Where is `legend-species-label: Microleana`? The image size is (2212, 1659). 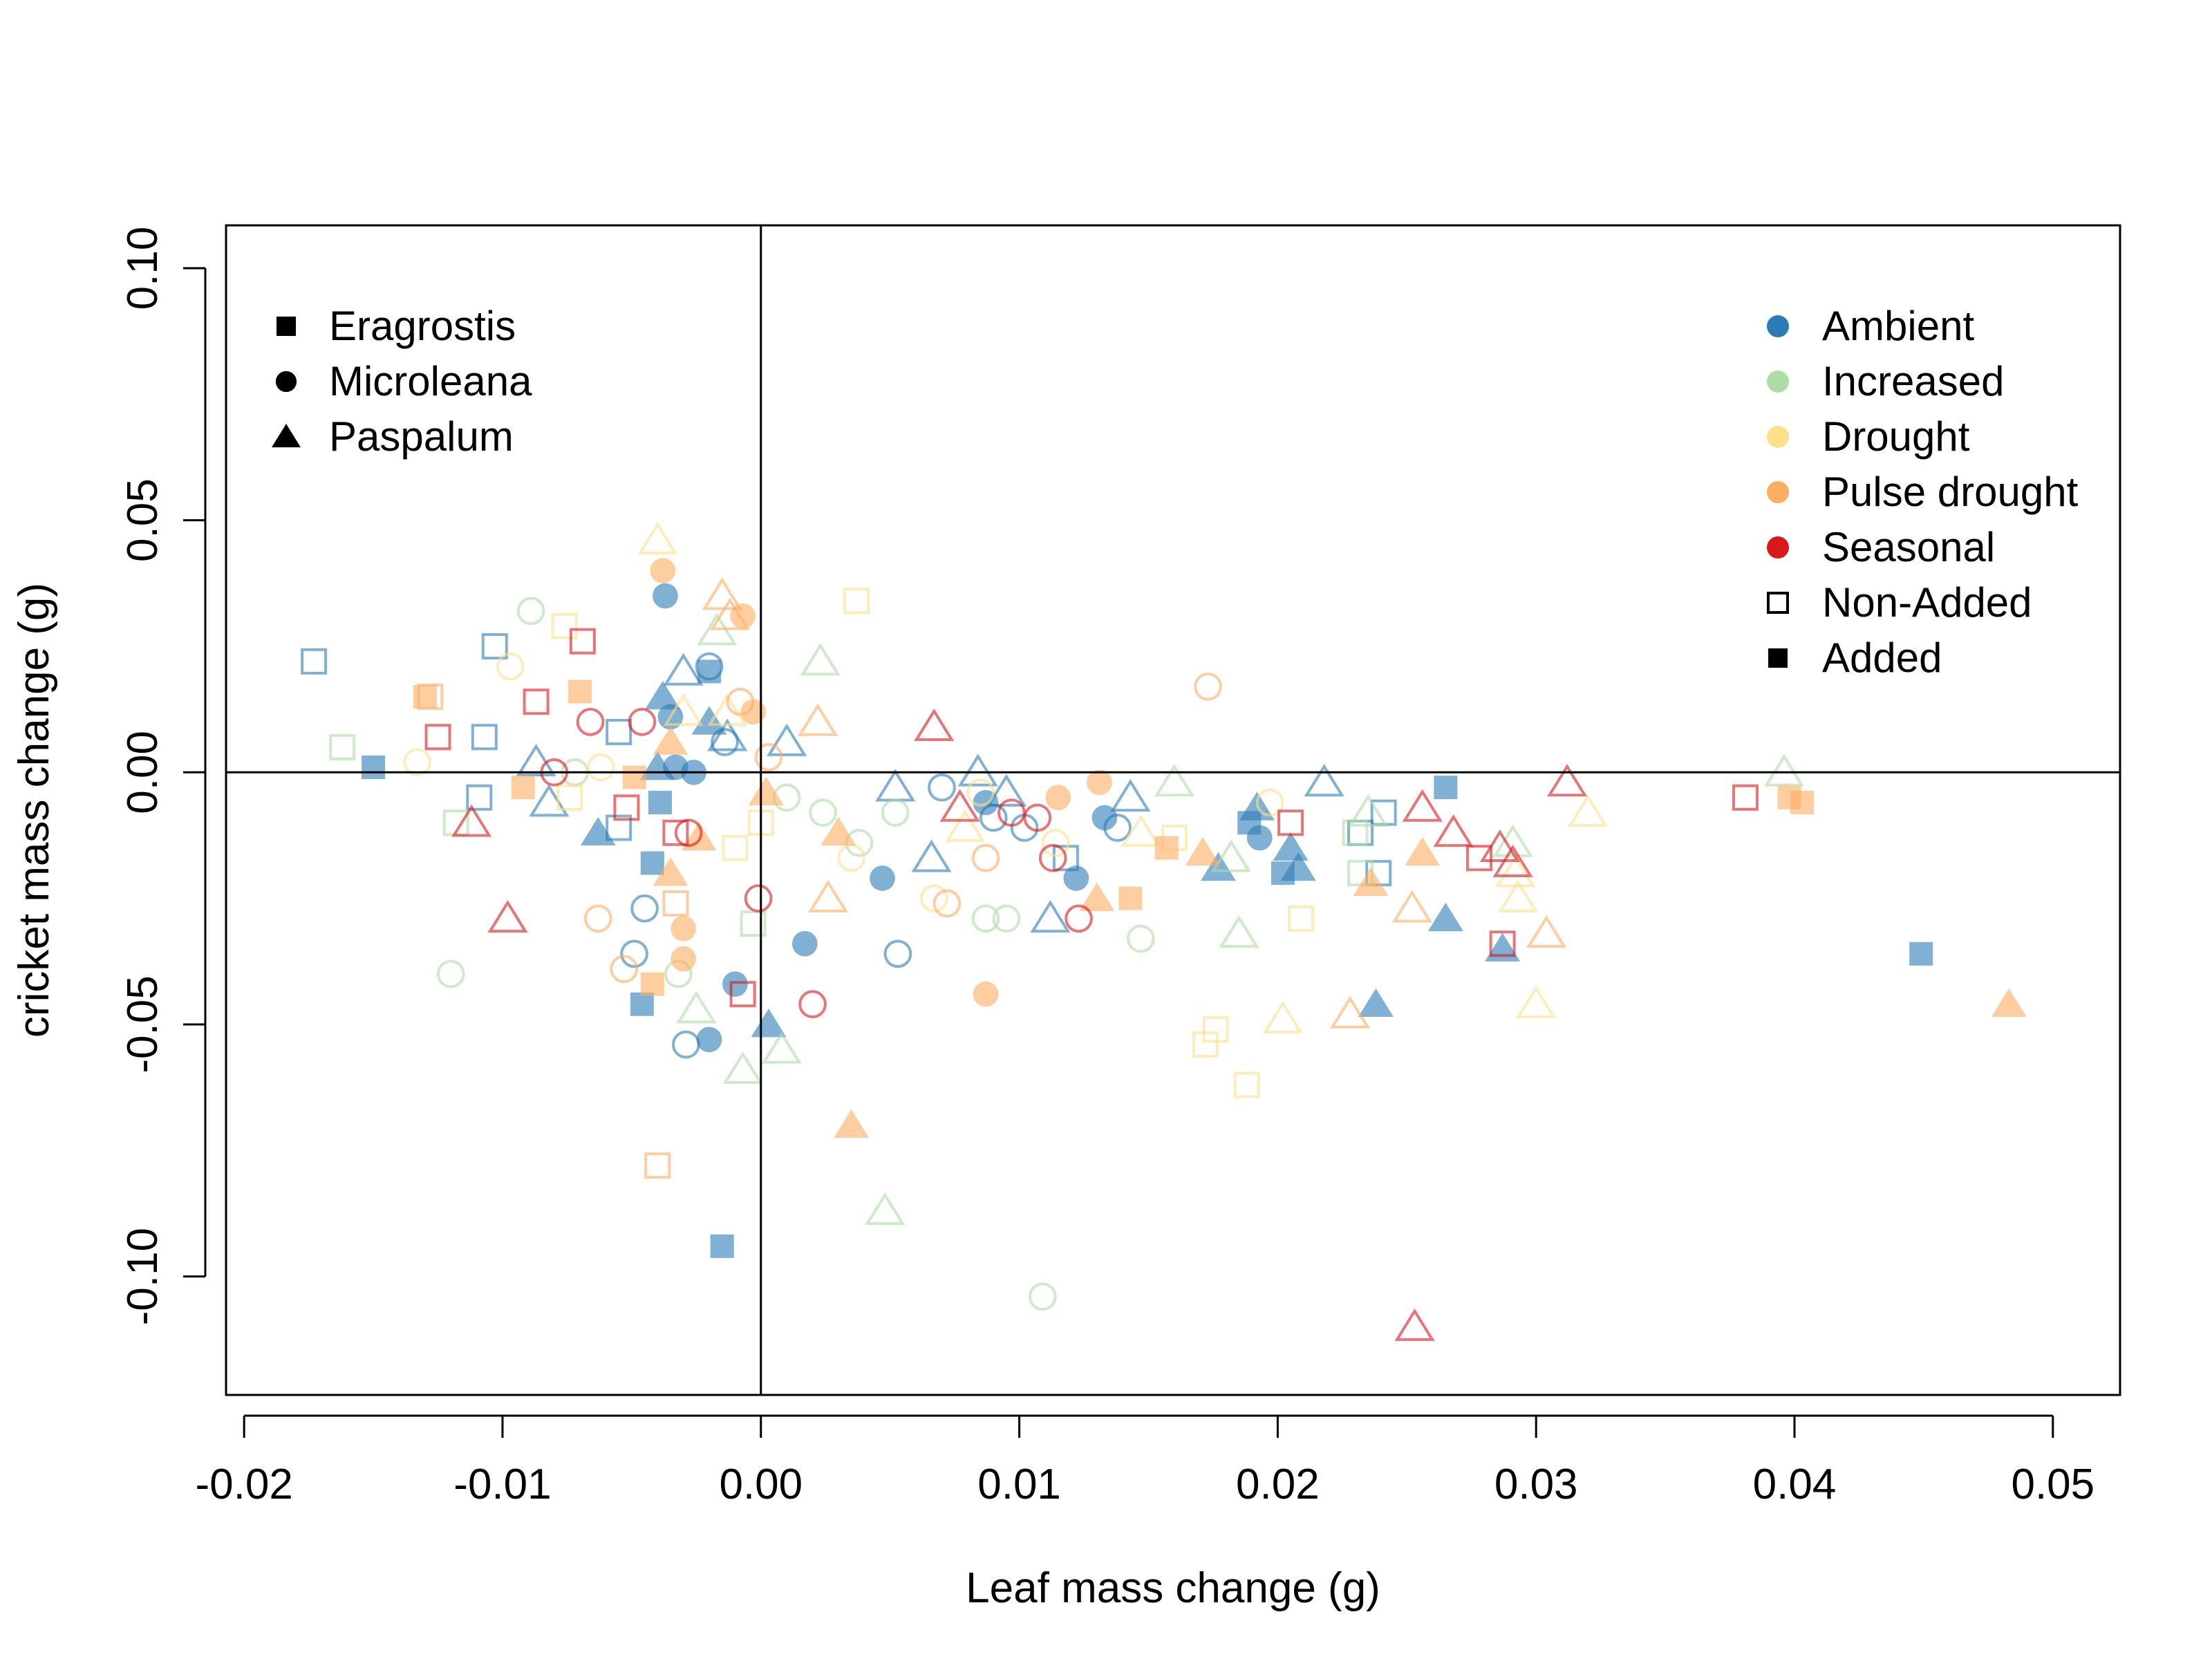 legend-species-label: Microleana is located at coordinates (431, 381).